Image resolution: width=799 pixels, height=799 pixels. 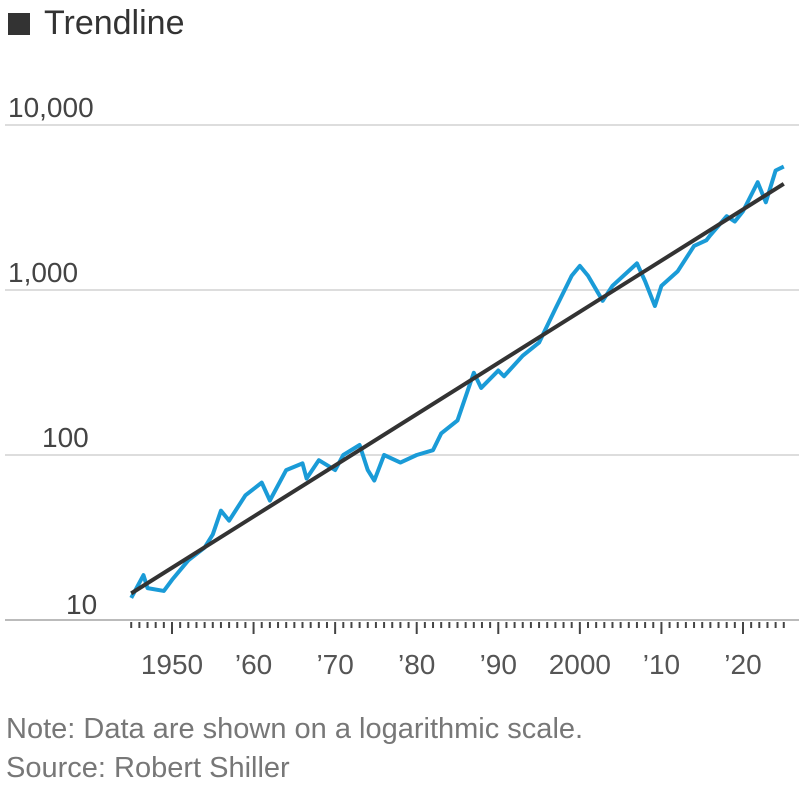 What do you see at coordinates (580, 664) in the screenshot?
I see `x-tick-label: 2000` at bounding box center [580, 664].